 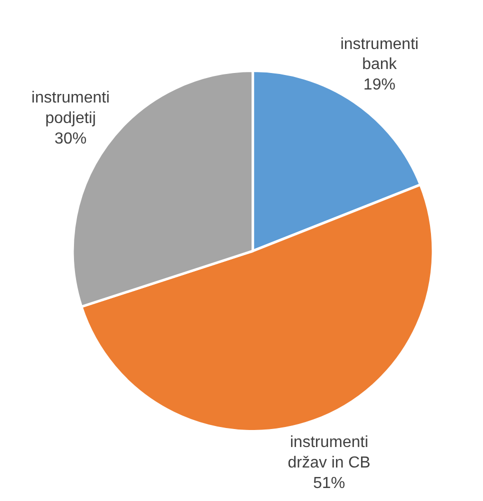 What do you see at coordinates (329, 483) in the screenshot?
I see `data-label: 51%` at bounding box center [329, 483].